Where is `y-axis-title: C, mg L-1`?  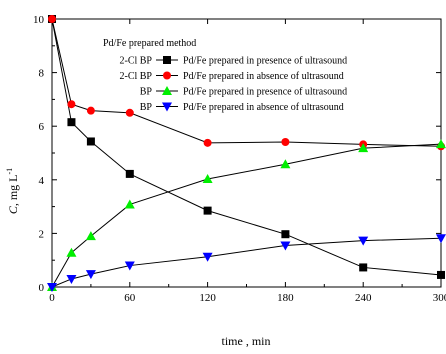
y-axis-title: C, mg L-1 is located at coordinates (12, 191).